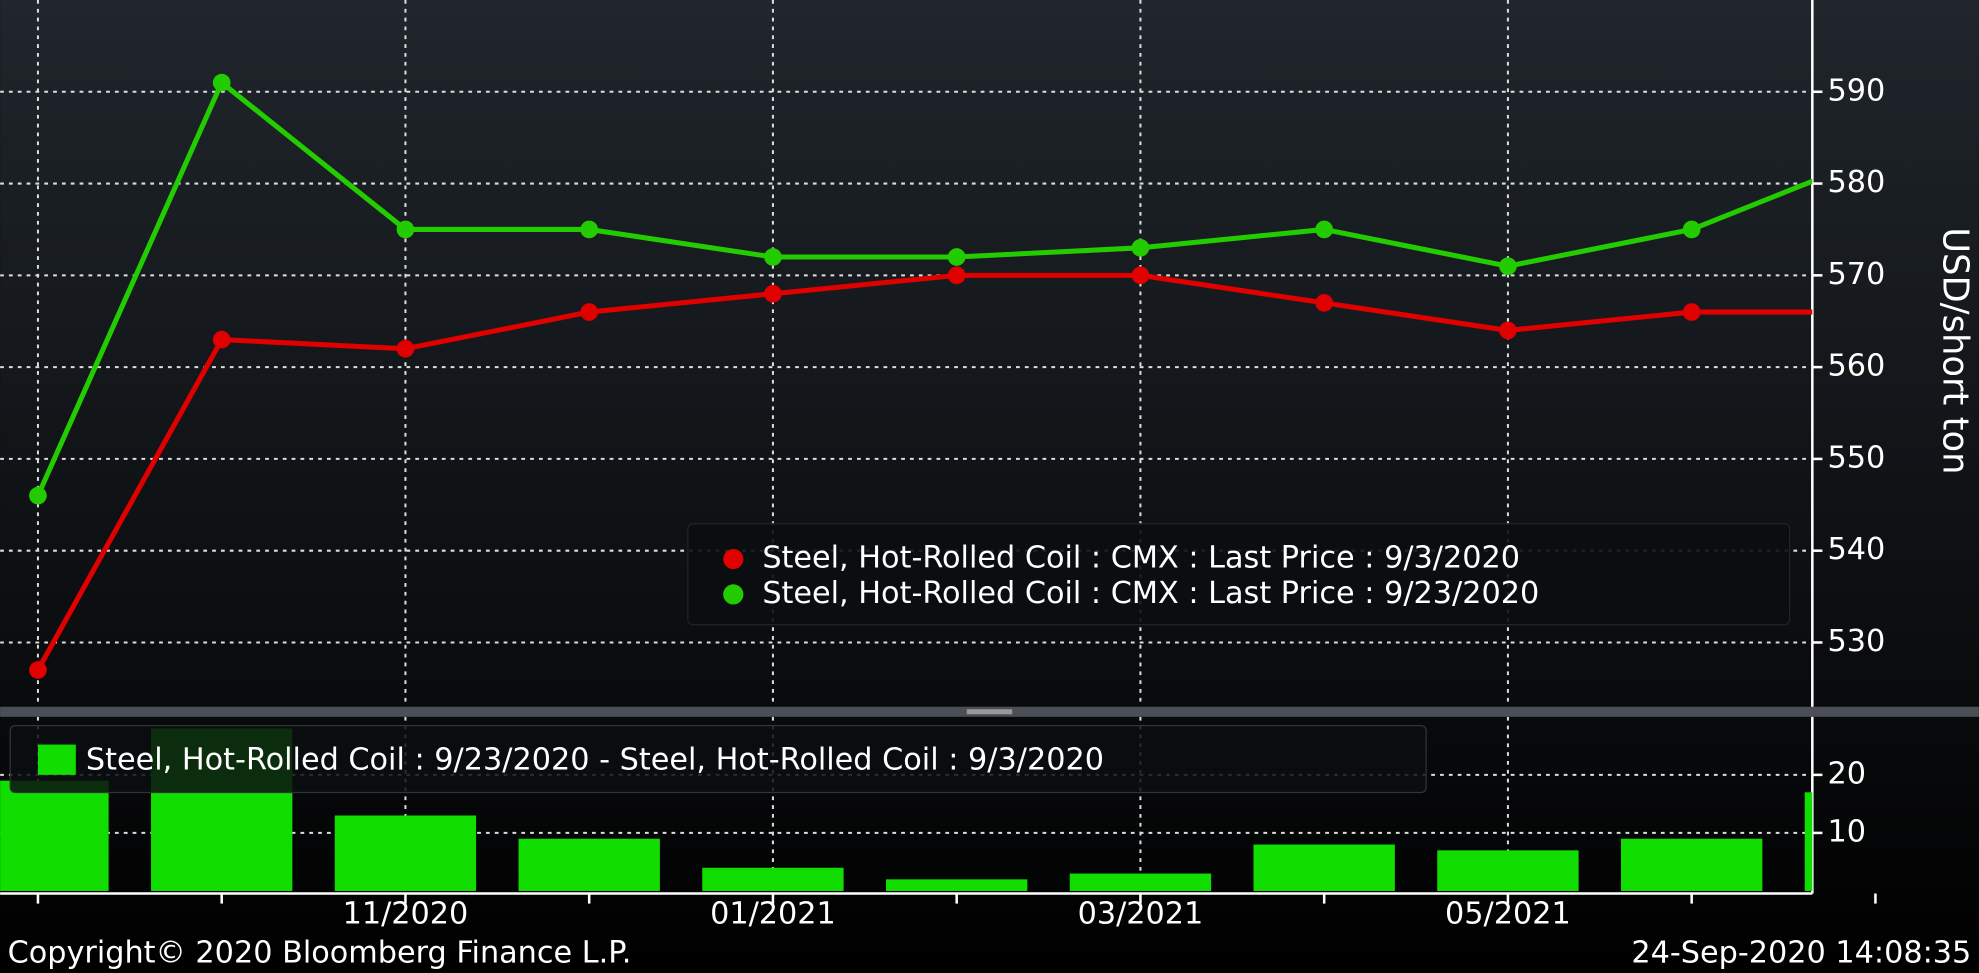  What do you see at coordinates (773, 913) in the screenshot?
I see `x-tick-label: 01/2021` at bounding box center [773, 913].